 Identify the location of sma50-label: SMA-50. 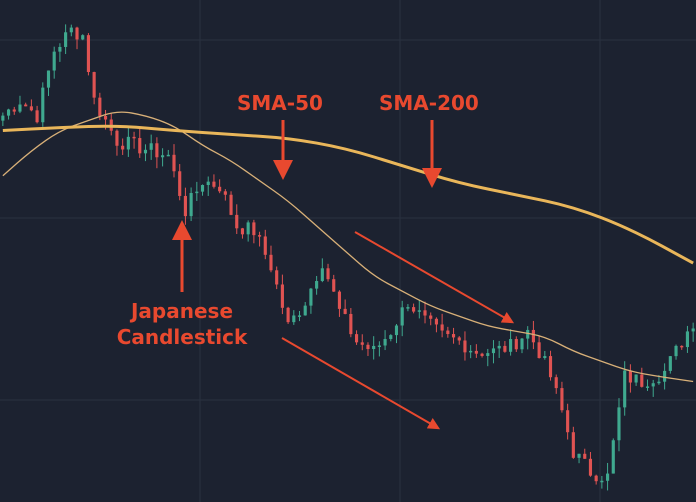
(280, 103).